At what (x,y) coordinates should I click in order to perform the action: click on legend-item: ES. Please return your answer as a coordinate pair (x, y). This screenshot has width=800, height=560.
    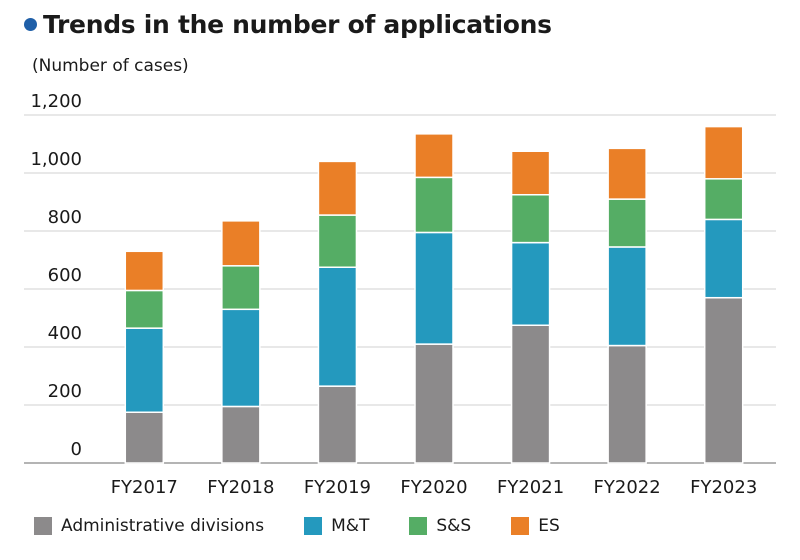
    Looking at the image, I should click on (535, 526).